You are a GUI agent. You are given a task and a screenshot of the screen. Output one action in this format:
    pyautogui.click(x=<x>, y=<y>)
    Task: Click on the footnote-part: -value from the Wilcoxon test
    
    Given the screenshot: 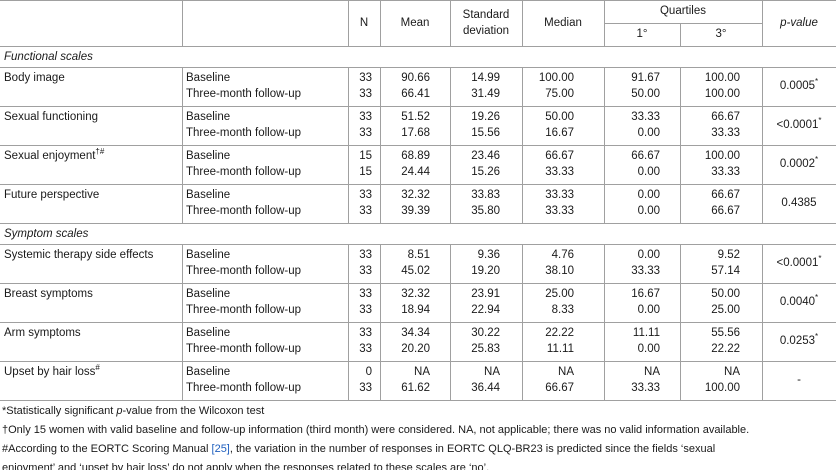 What is the action you would take?
    pyautogui.click(x=193, y=411)
    